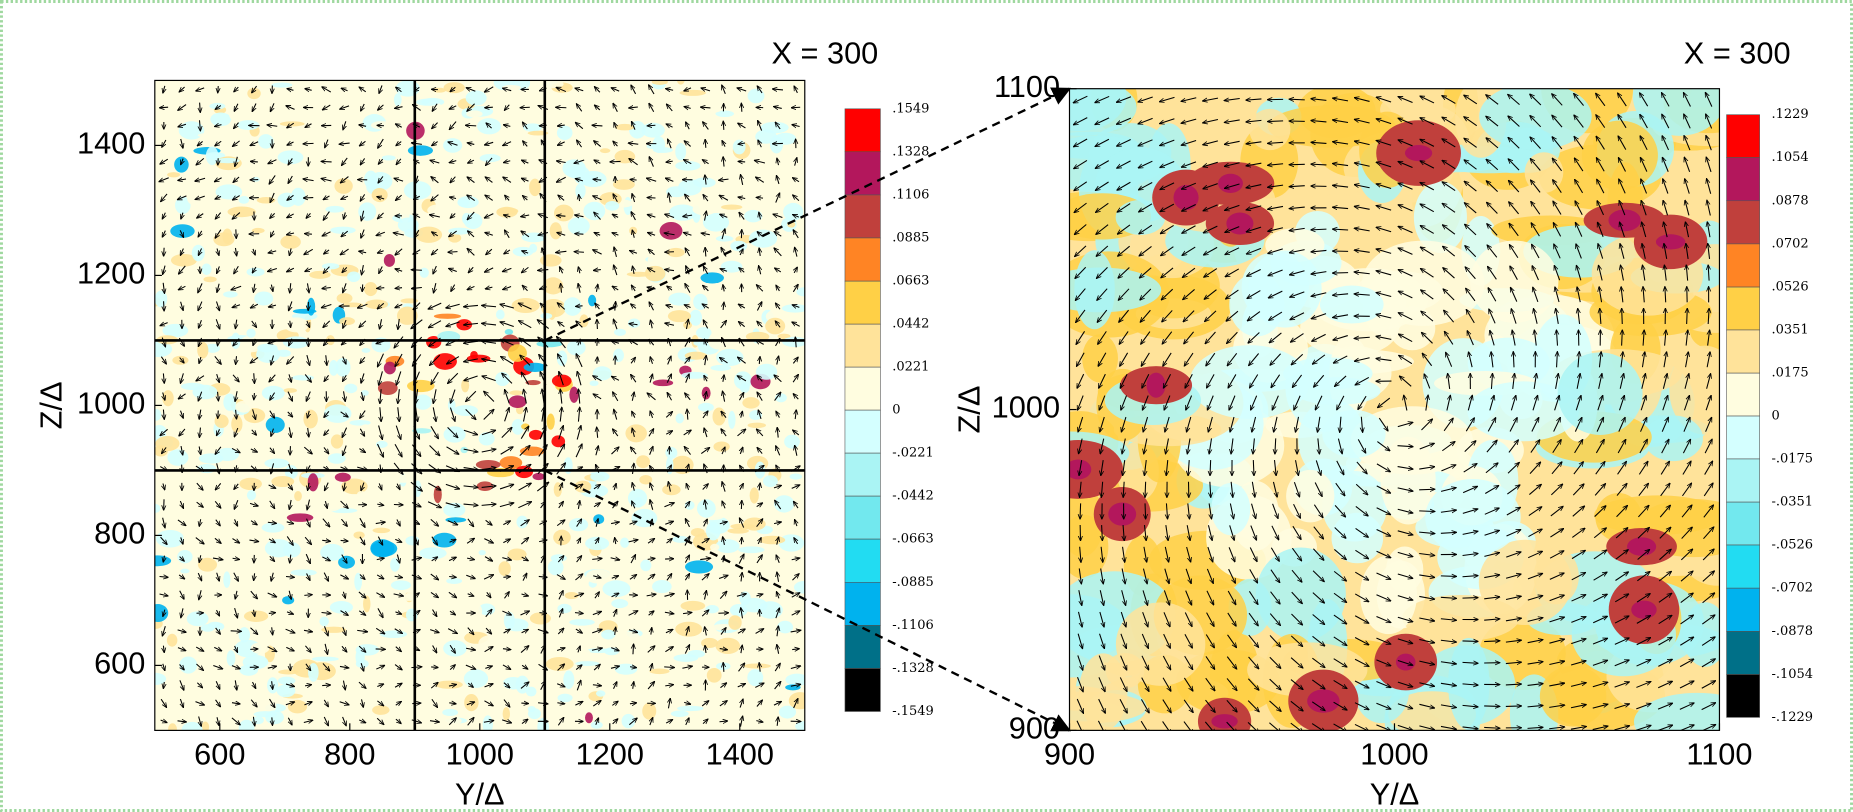 The width and height of the screenshot is (1853, 812). I want to click on colorbar-label: -.0442, so click(913, 496).